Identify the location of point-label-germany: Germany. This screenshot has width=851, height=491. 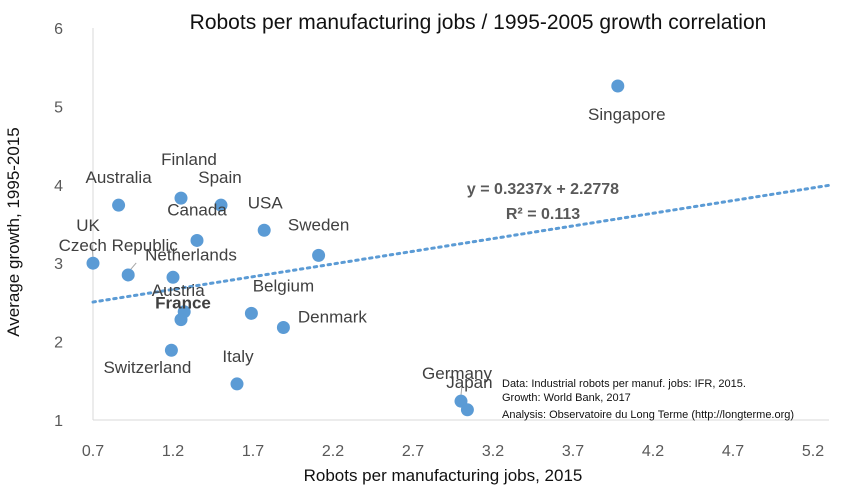
(457, 373).